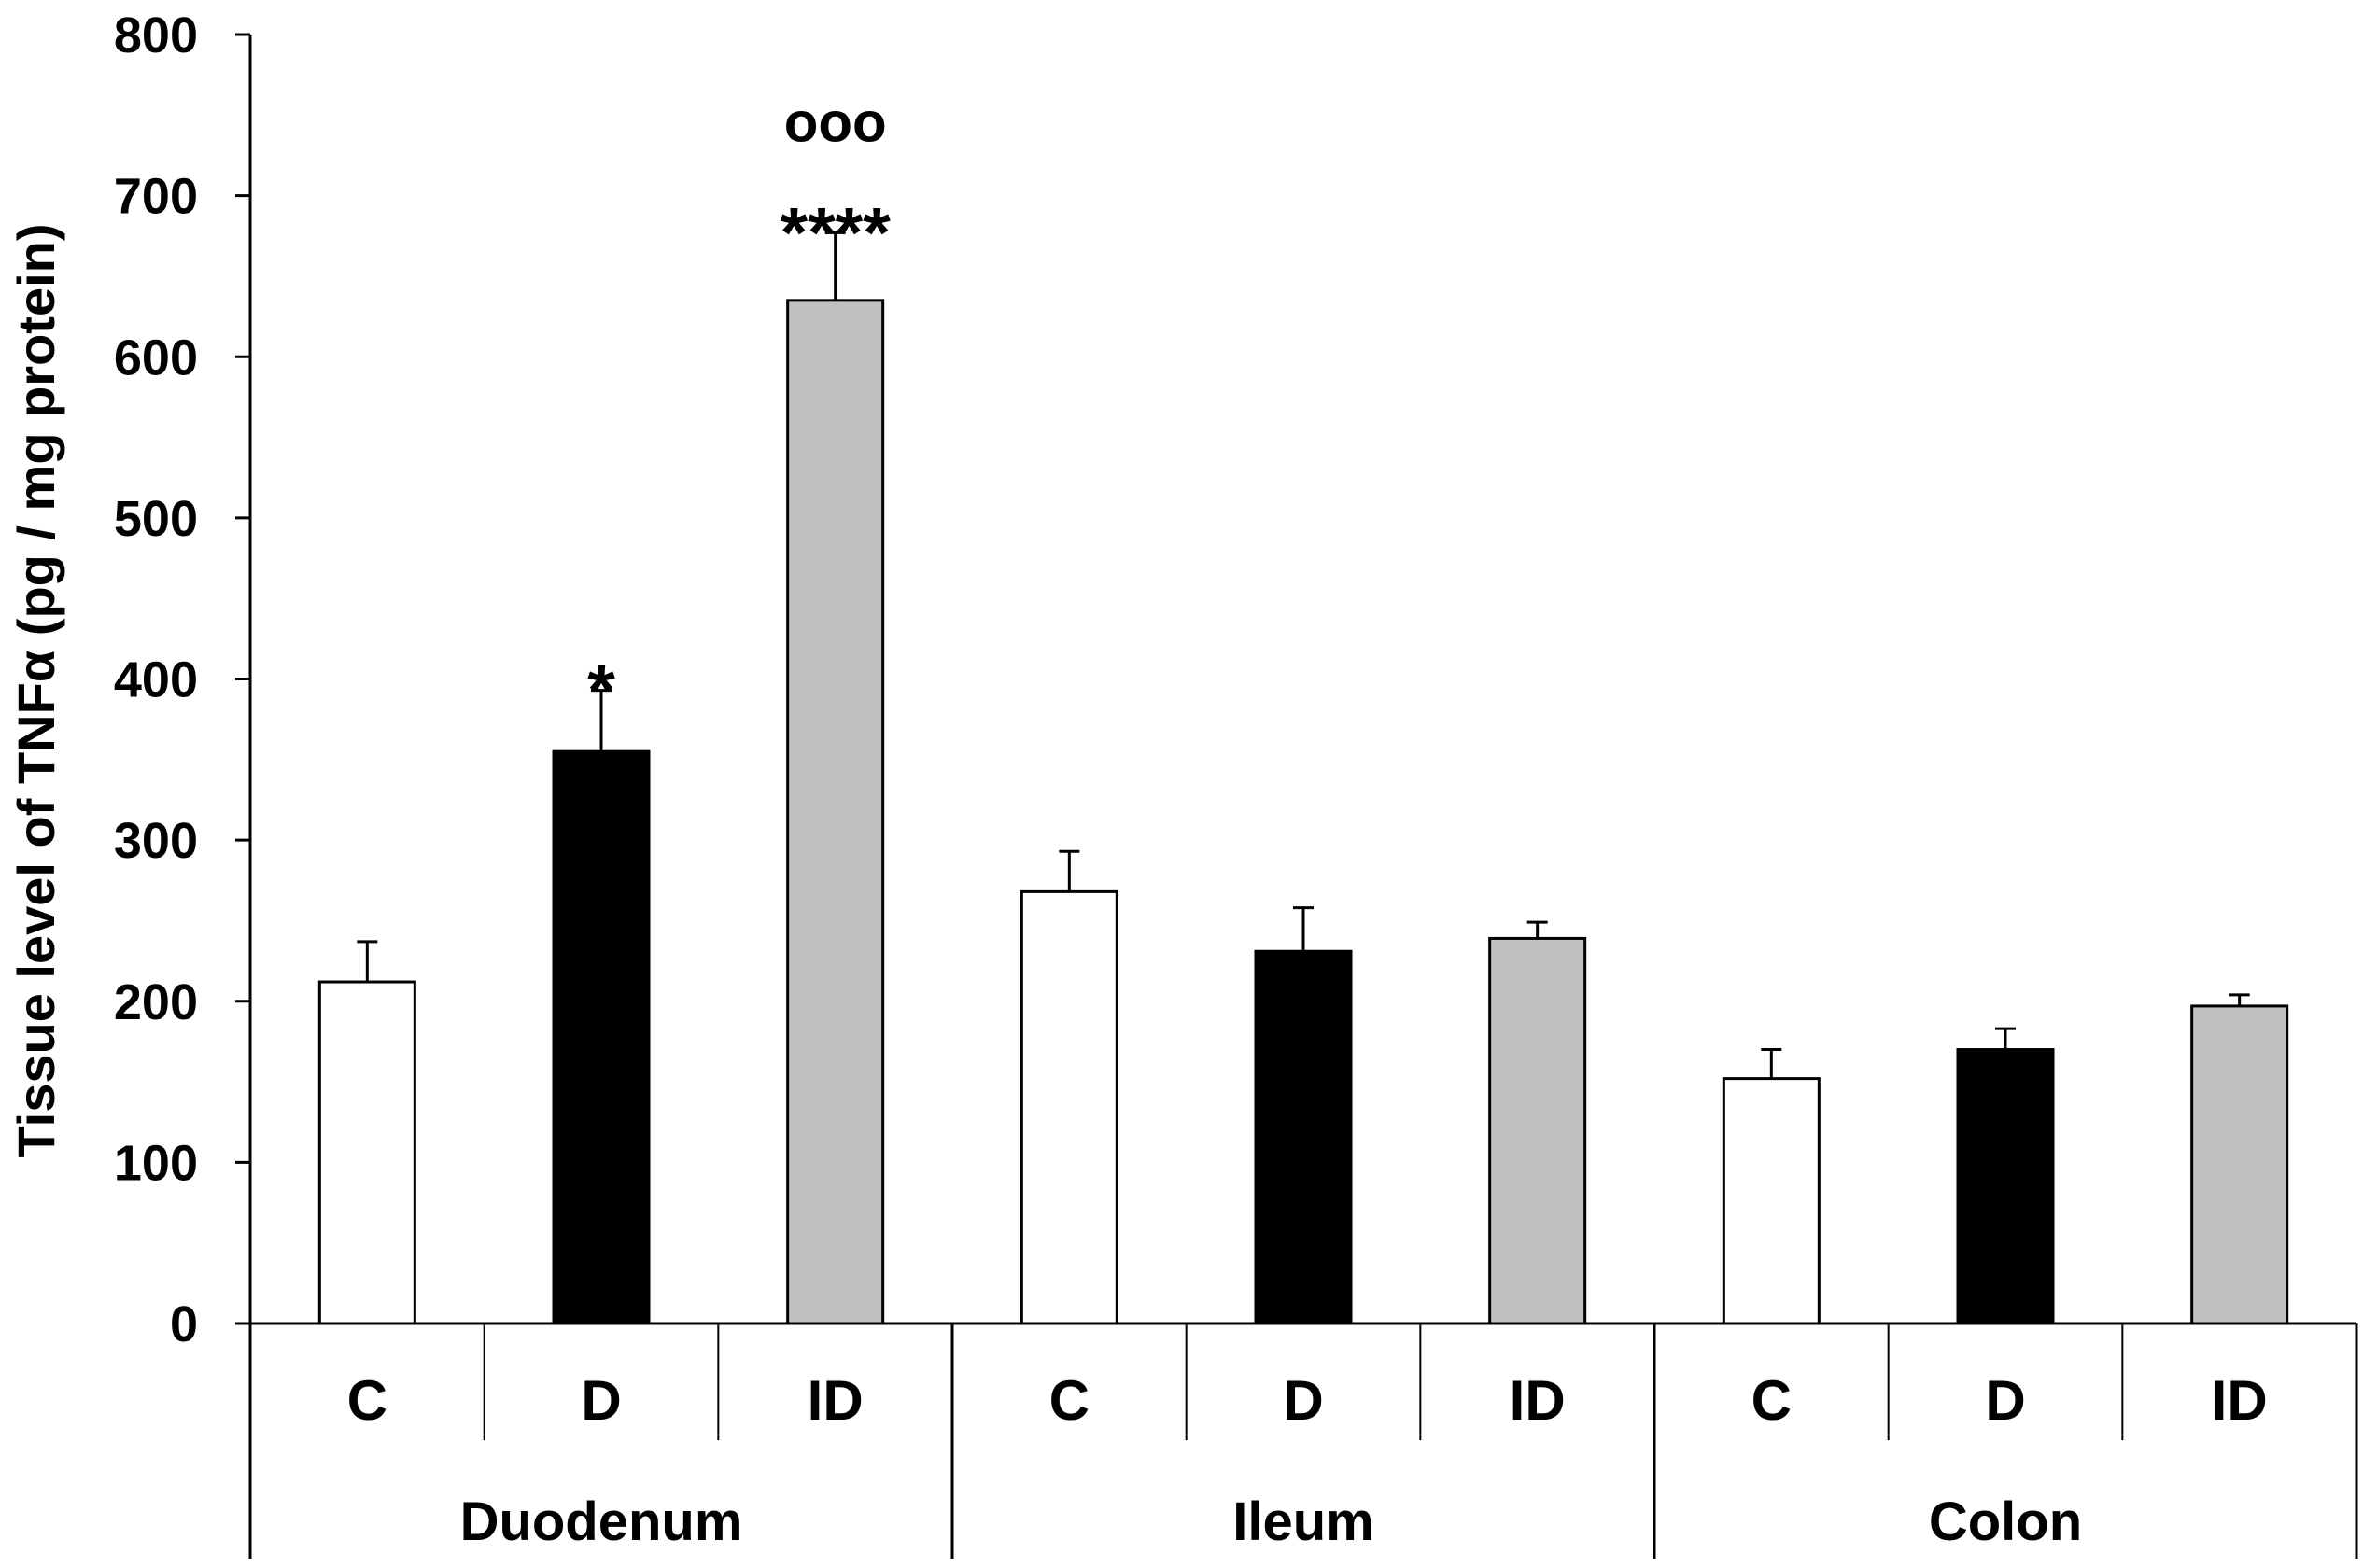  What do you see at coordinates (2005, 1186) in the screenshot?
I see `bar-colon-d` at bounding box center [2005, 1186].